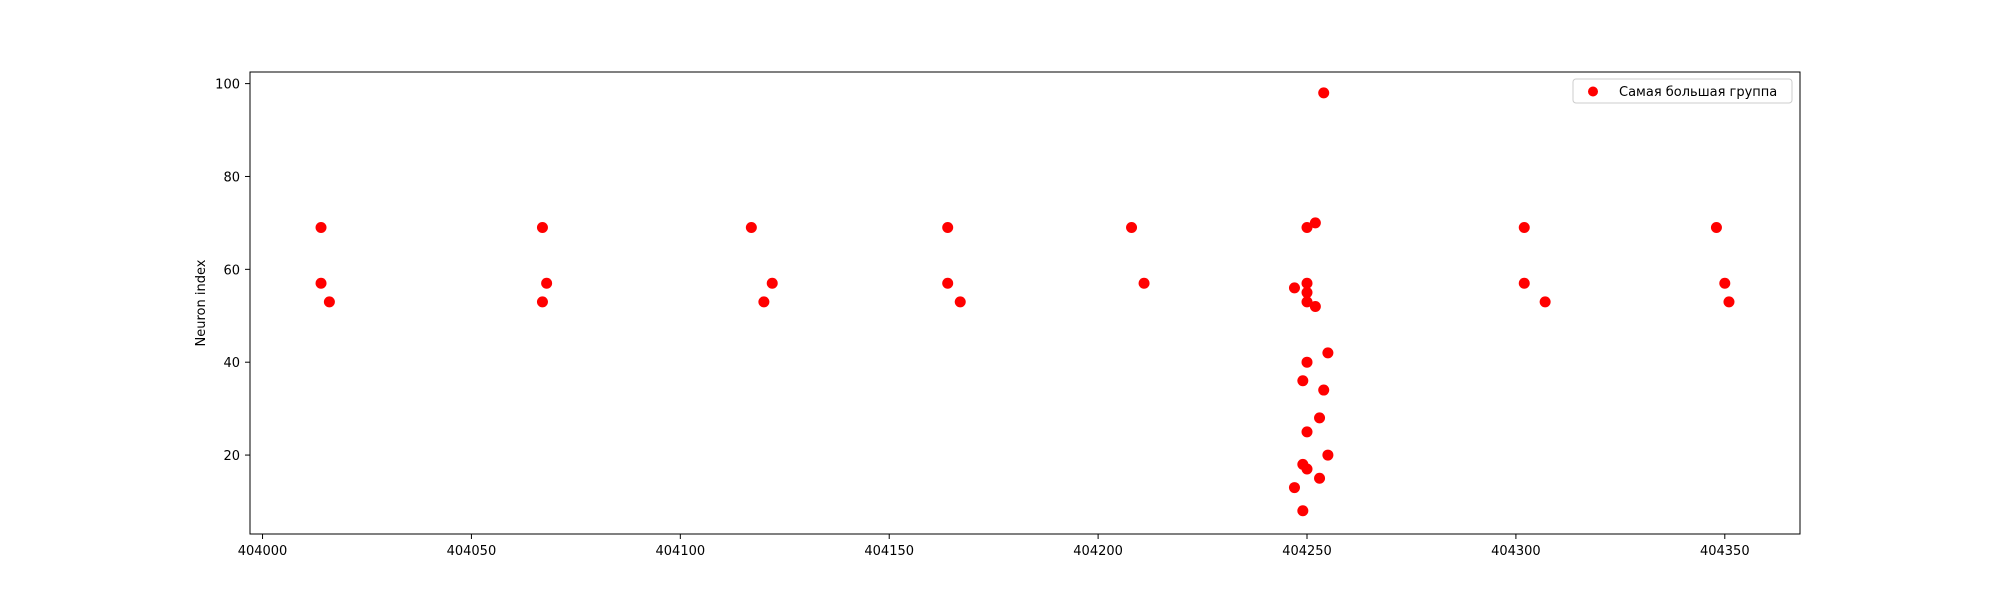 The width and height of the screenshot is (2000, 604). I want to click on x-tick-label: 404350, so click(1725, 551).